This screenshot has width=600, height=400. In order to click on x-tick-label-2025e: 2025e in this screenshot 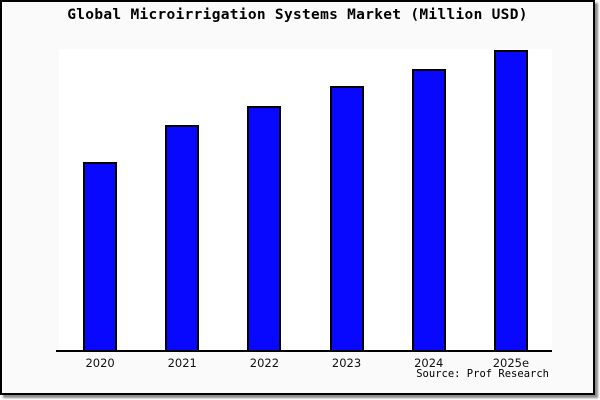, I will do `click(511, 363)`.